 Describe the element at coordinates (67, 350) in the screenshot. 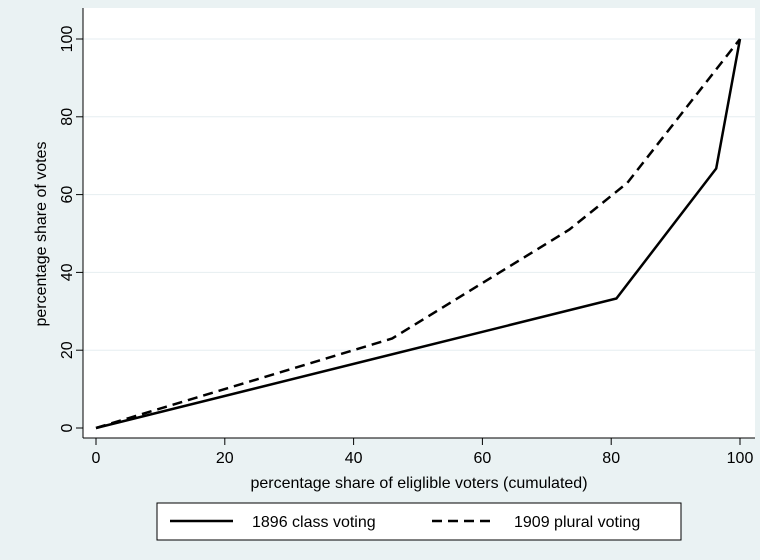

I see `y-tick-label-20: 20` at that location.